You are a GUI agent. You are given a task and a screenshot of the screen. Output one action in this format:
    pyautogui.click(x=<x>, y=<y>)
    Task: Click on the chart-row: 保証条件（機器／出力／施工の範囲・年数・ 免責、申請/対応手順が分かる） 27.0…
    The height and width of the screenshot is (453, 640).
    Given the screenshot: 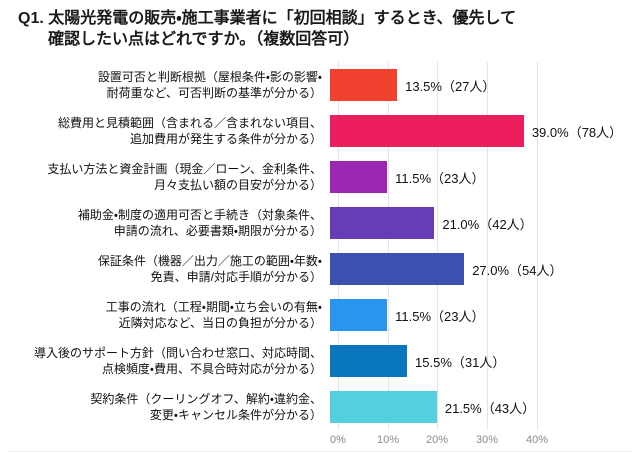 What is the action you would take?
    pyautogui.click(x=320, y=269)
    